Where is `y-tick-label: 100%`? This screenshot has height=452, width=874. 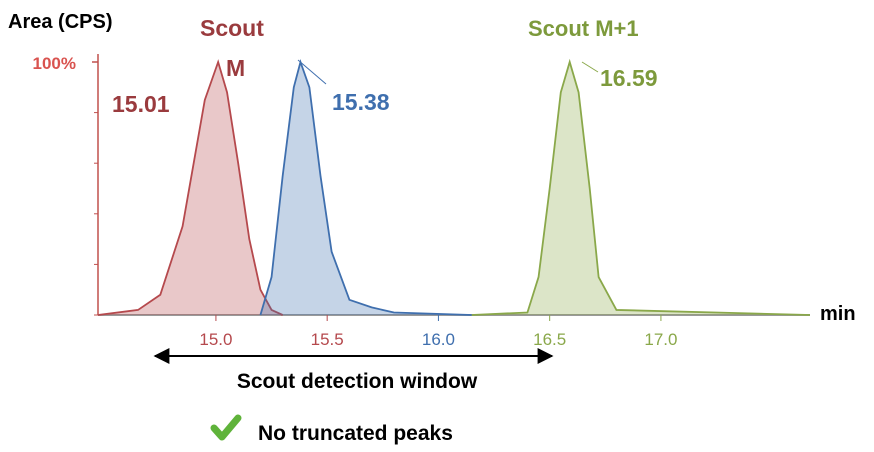
y-tick-label: 100% is located at coordinates (54, 63).